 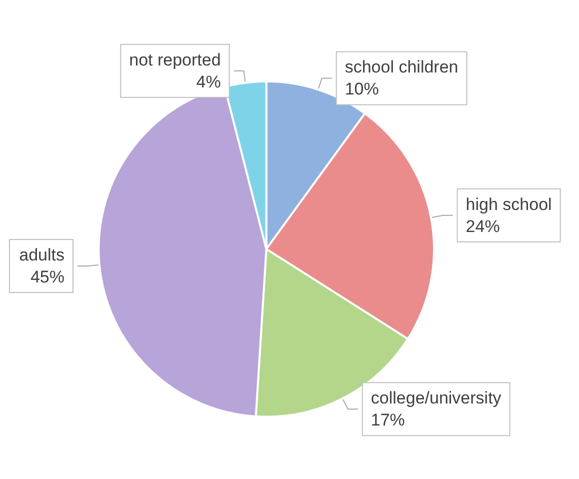 What do you see at coordinates (509, 204) in the screenshot?
I see `slice-label: high school` at bounding box center [509, 204].